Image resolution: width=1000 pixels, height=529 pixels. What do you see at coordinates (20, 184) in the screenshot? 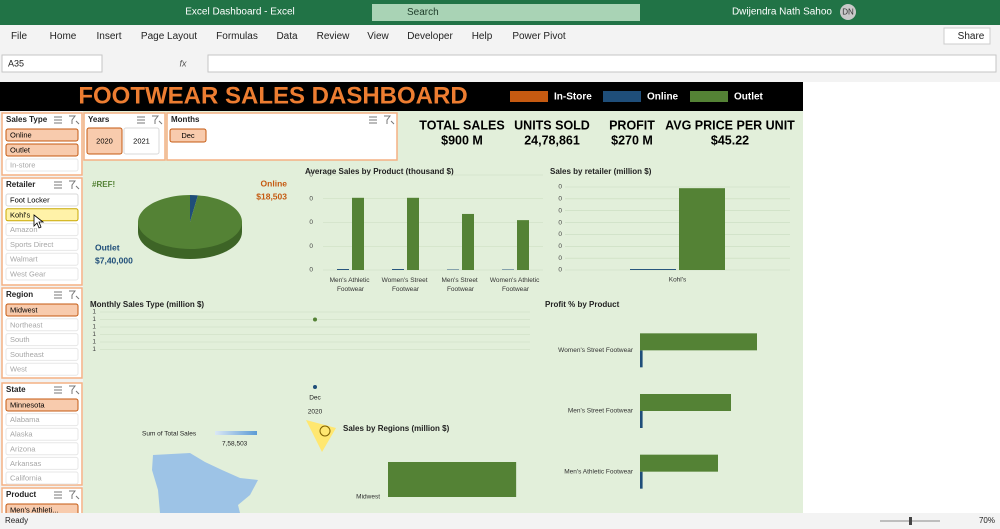
I see `slicer-title: Retailer` at bounding box center [20, 184].